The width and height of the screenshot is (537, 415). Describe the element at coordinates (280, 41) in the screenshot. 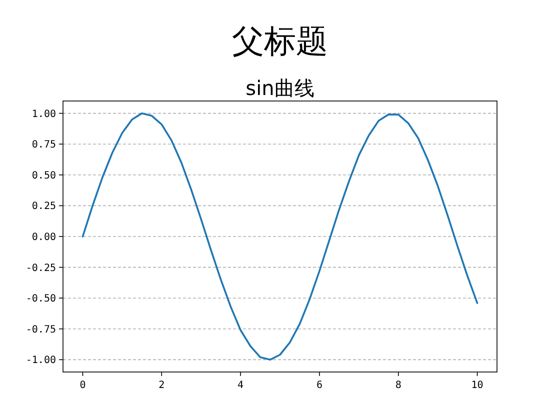

I see `chart-title: 父标题` at that location.